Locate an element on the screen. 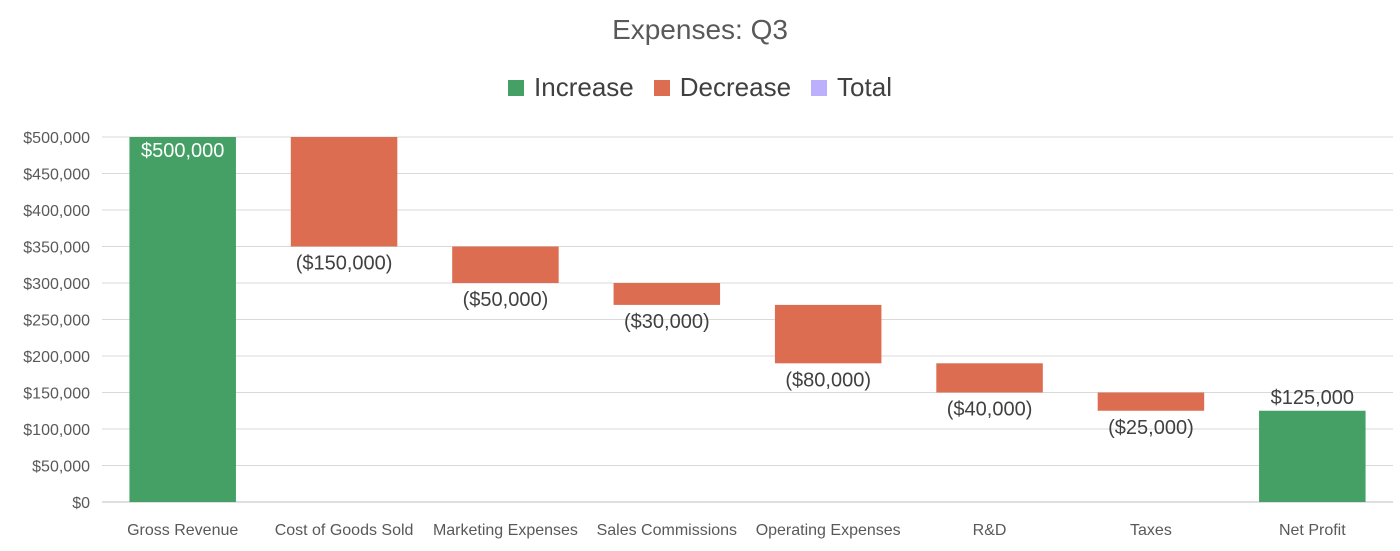 This screenshot has height=551, width=1400. data-label: ($40,000) is located at coordinates (990, 410).